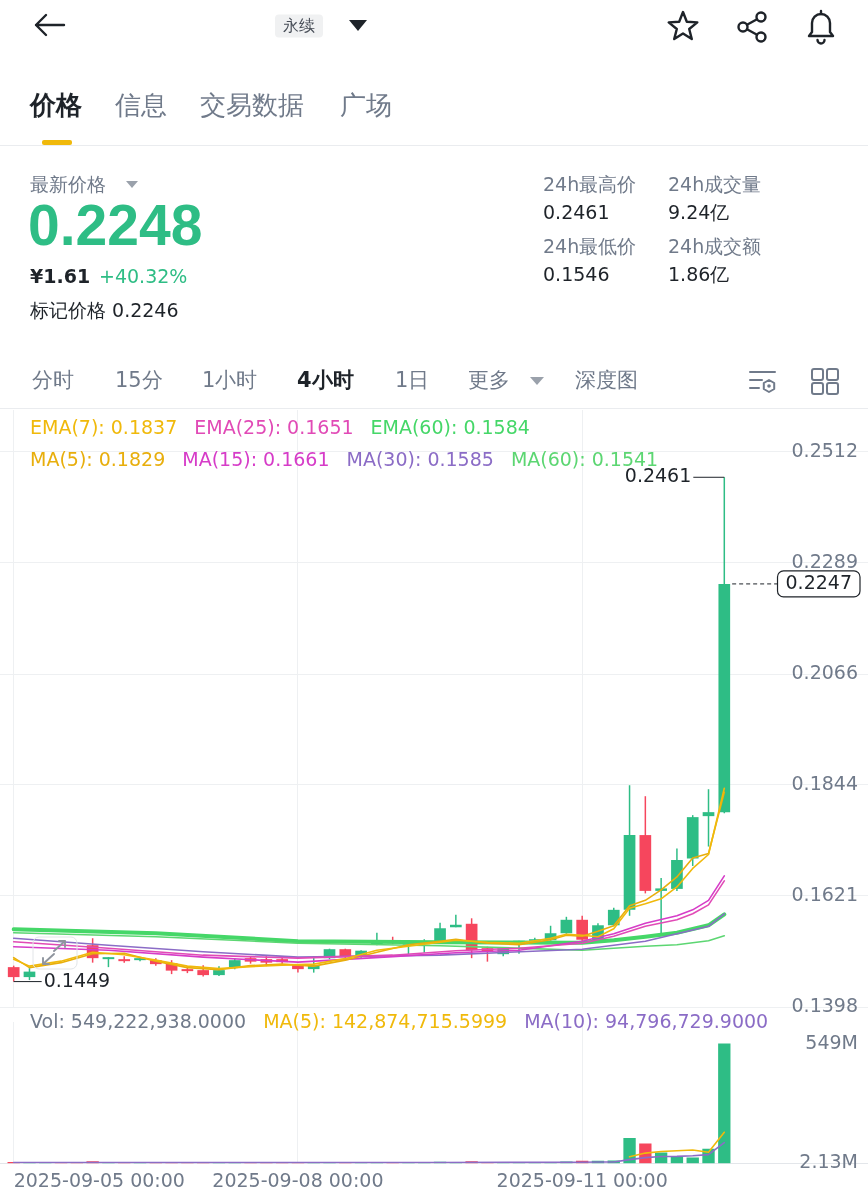 This screenshot has width=868, height=1199. Describe the element at coordinates (98, 459) in the screenshot. I see `text: MA(5): 0.1829` at that location.